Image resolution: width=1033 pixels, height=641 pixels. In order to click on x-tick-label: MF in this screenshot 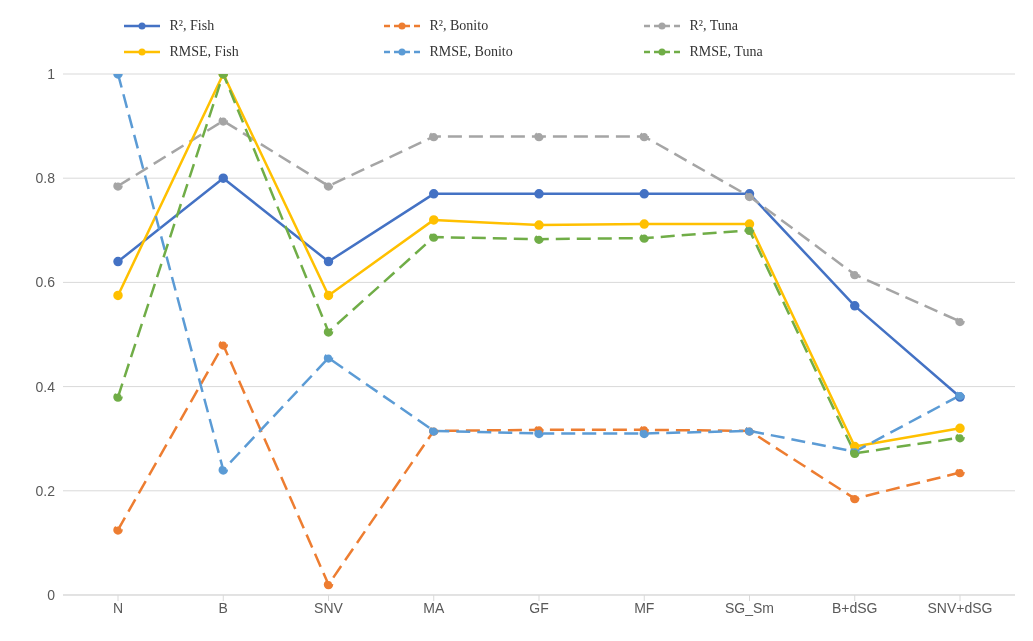, I will do `click(644, 607)`.